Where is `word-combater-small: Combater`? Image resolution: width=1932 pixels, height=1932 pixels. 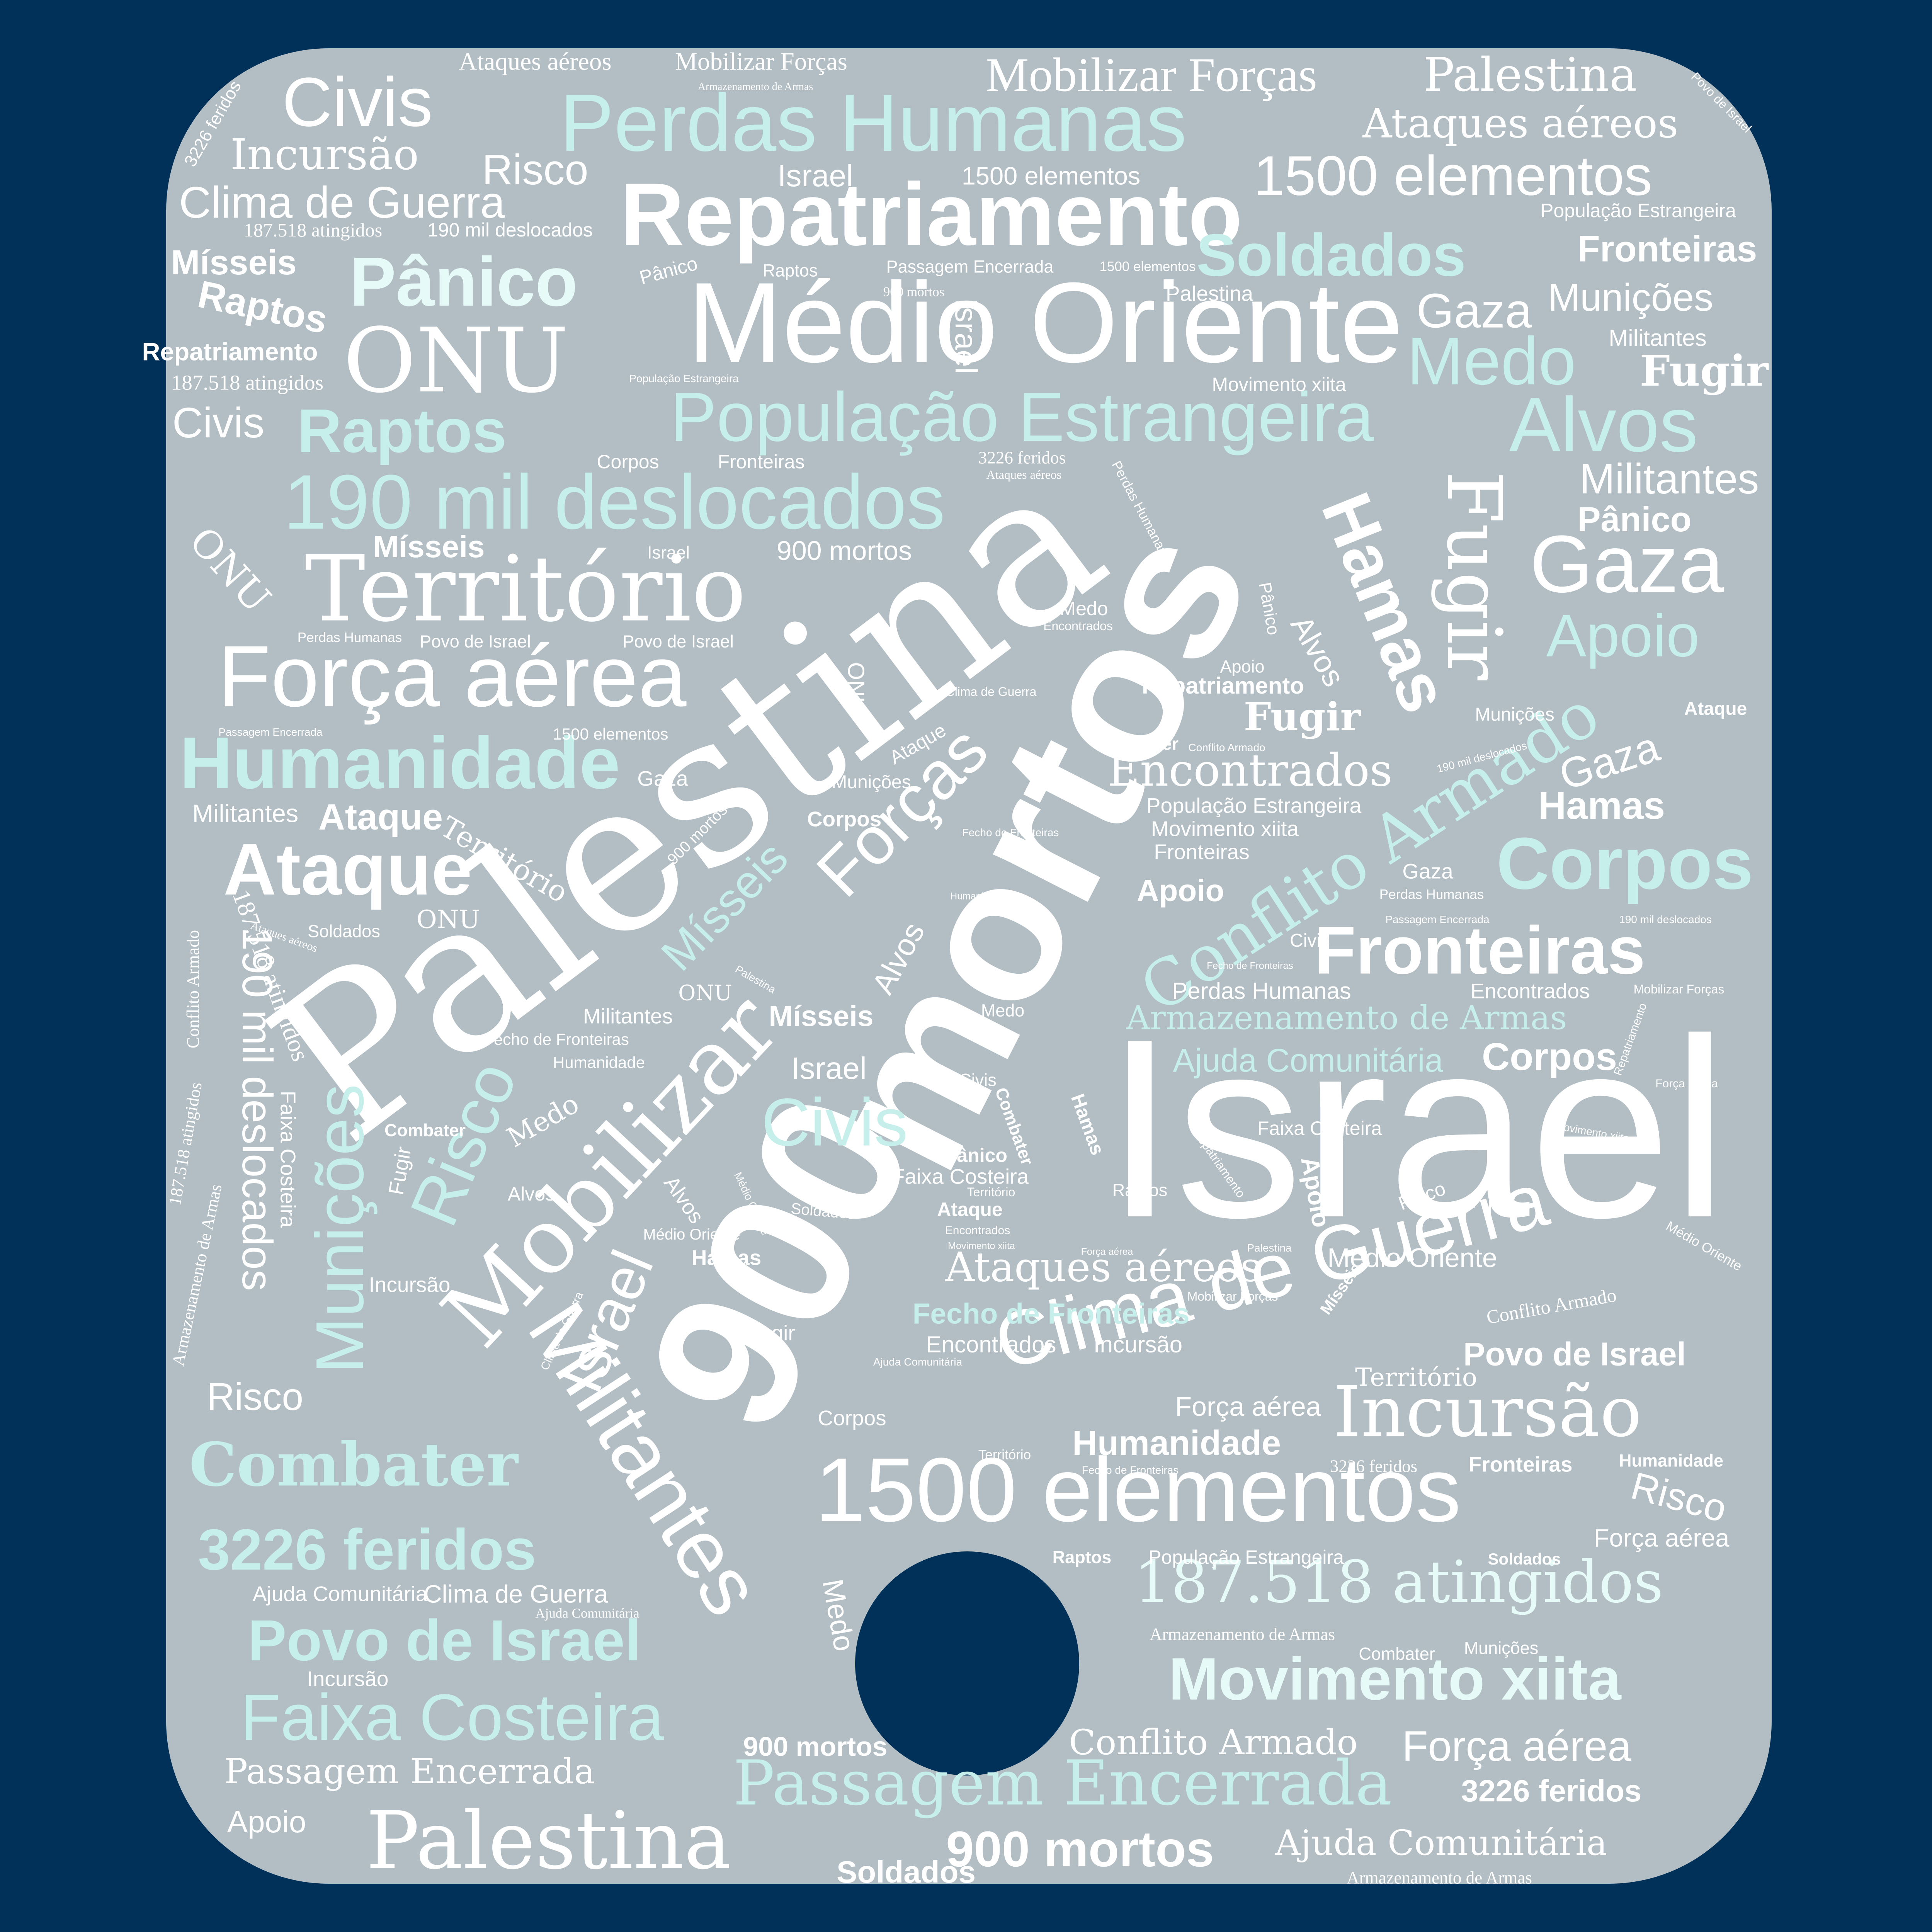
word-combater-small: Combater is located at coordinates (1138, 744).